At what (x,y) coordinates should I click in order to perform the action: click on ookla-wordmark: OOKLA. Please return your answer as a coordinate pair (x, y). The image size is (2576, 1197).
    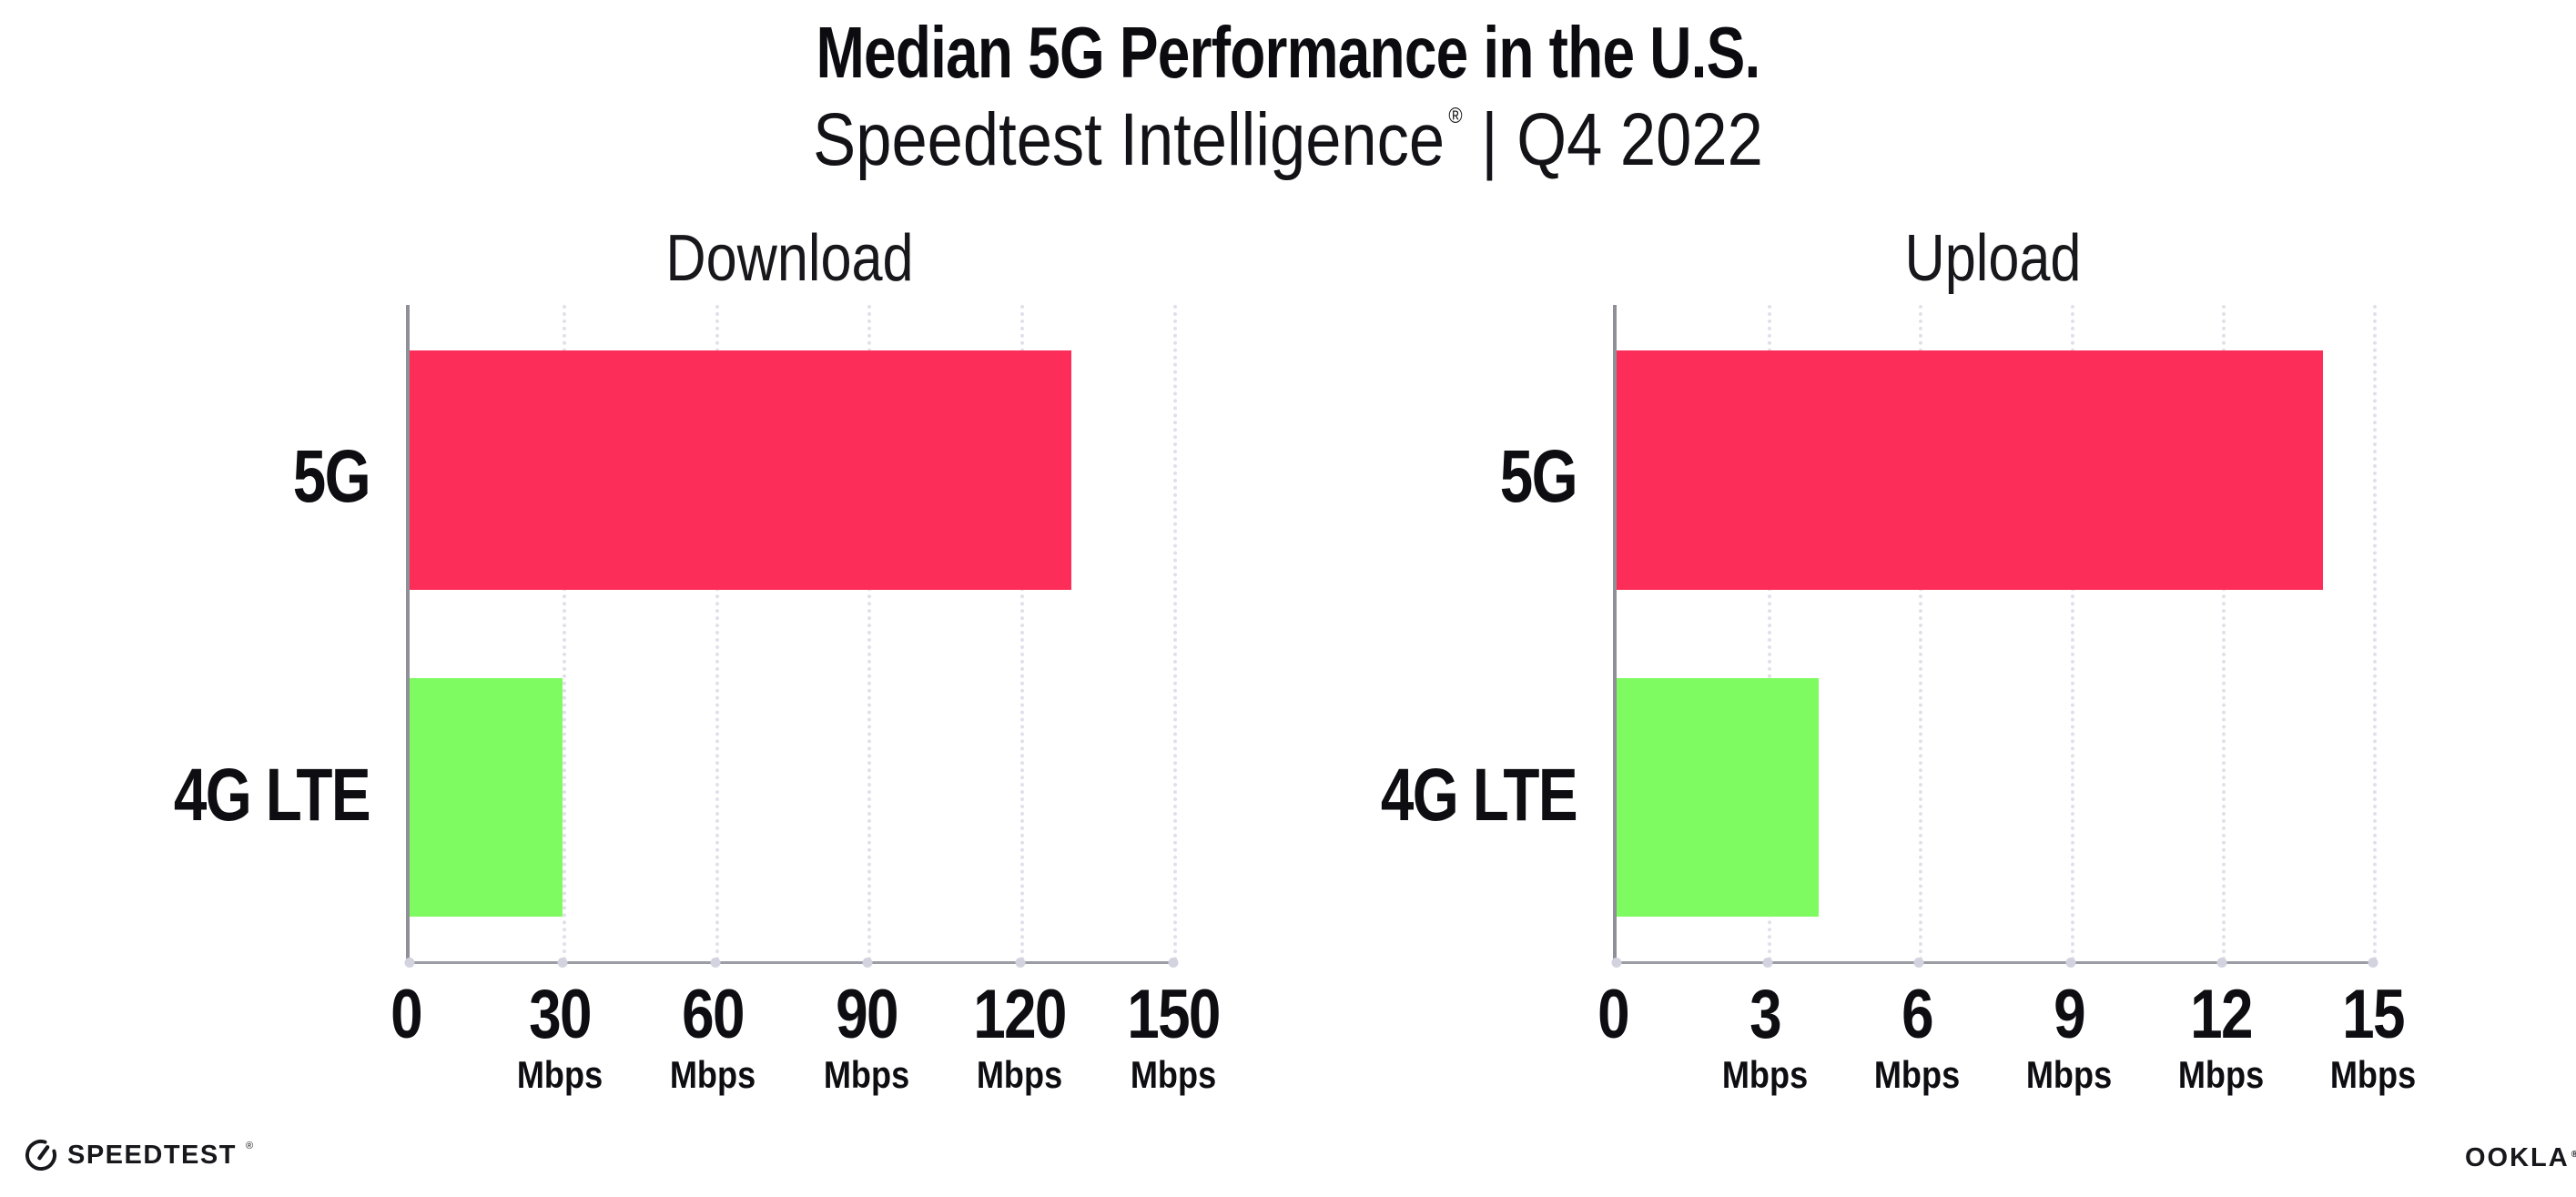
    Looking at the image, I should click on (2517, 1157).